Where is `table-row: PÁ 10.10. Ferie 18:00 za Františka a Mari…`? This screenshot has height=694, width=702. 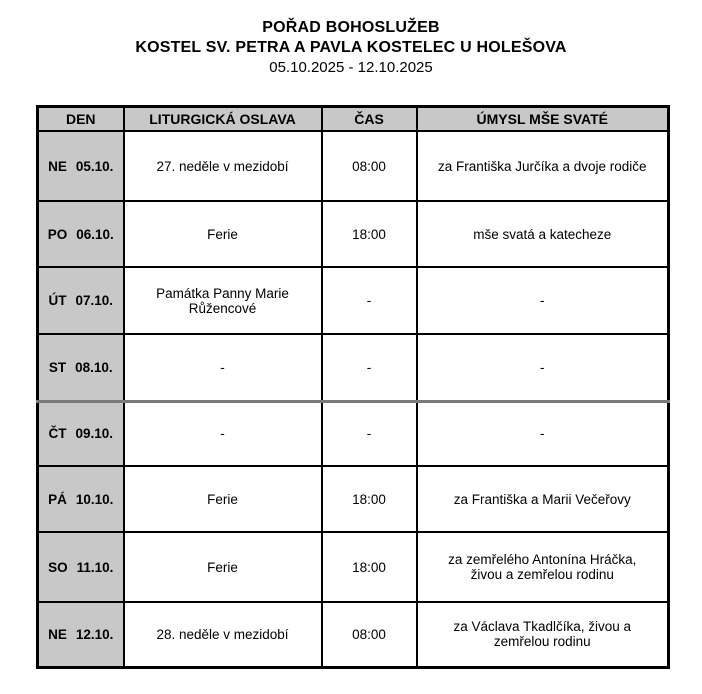
table-row: PÁ 10.10. Ferie 18:00 za Františka a Mari… is located at coordinates (353, 499).